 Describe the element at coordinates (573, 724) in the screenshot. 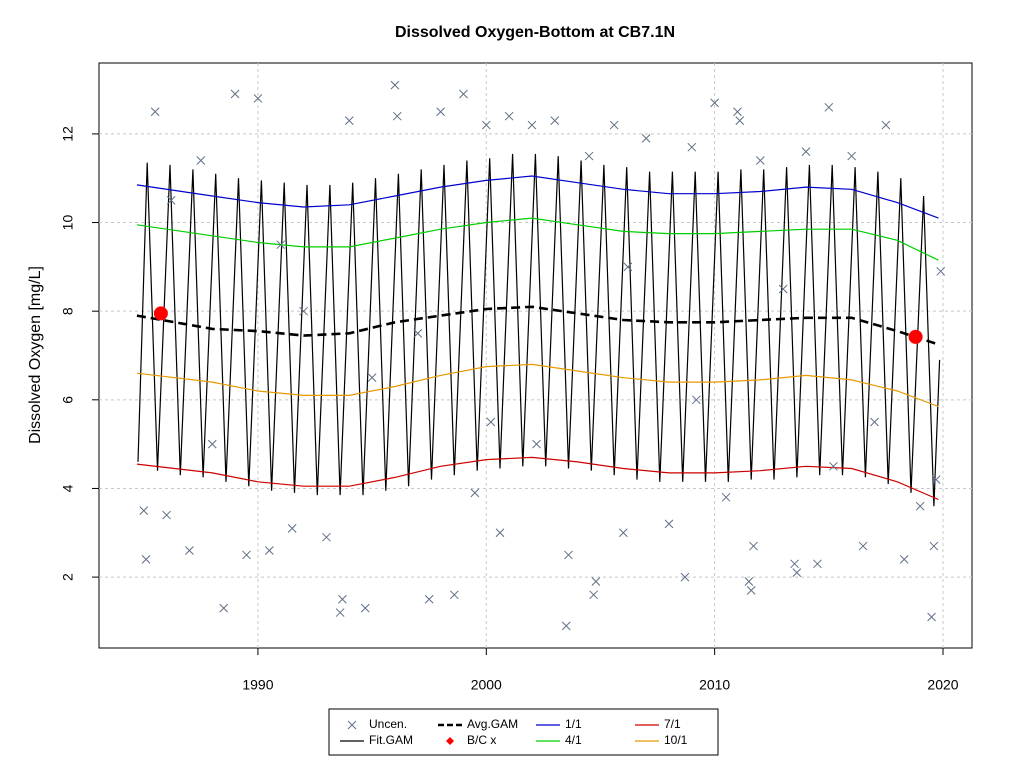

I see `legend-label: 1/1` at that location.